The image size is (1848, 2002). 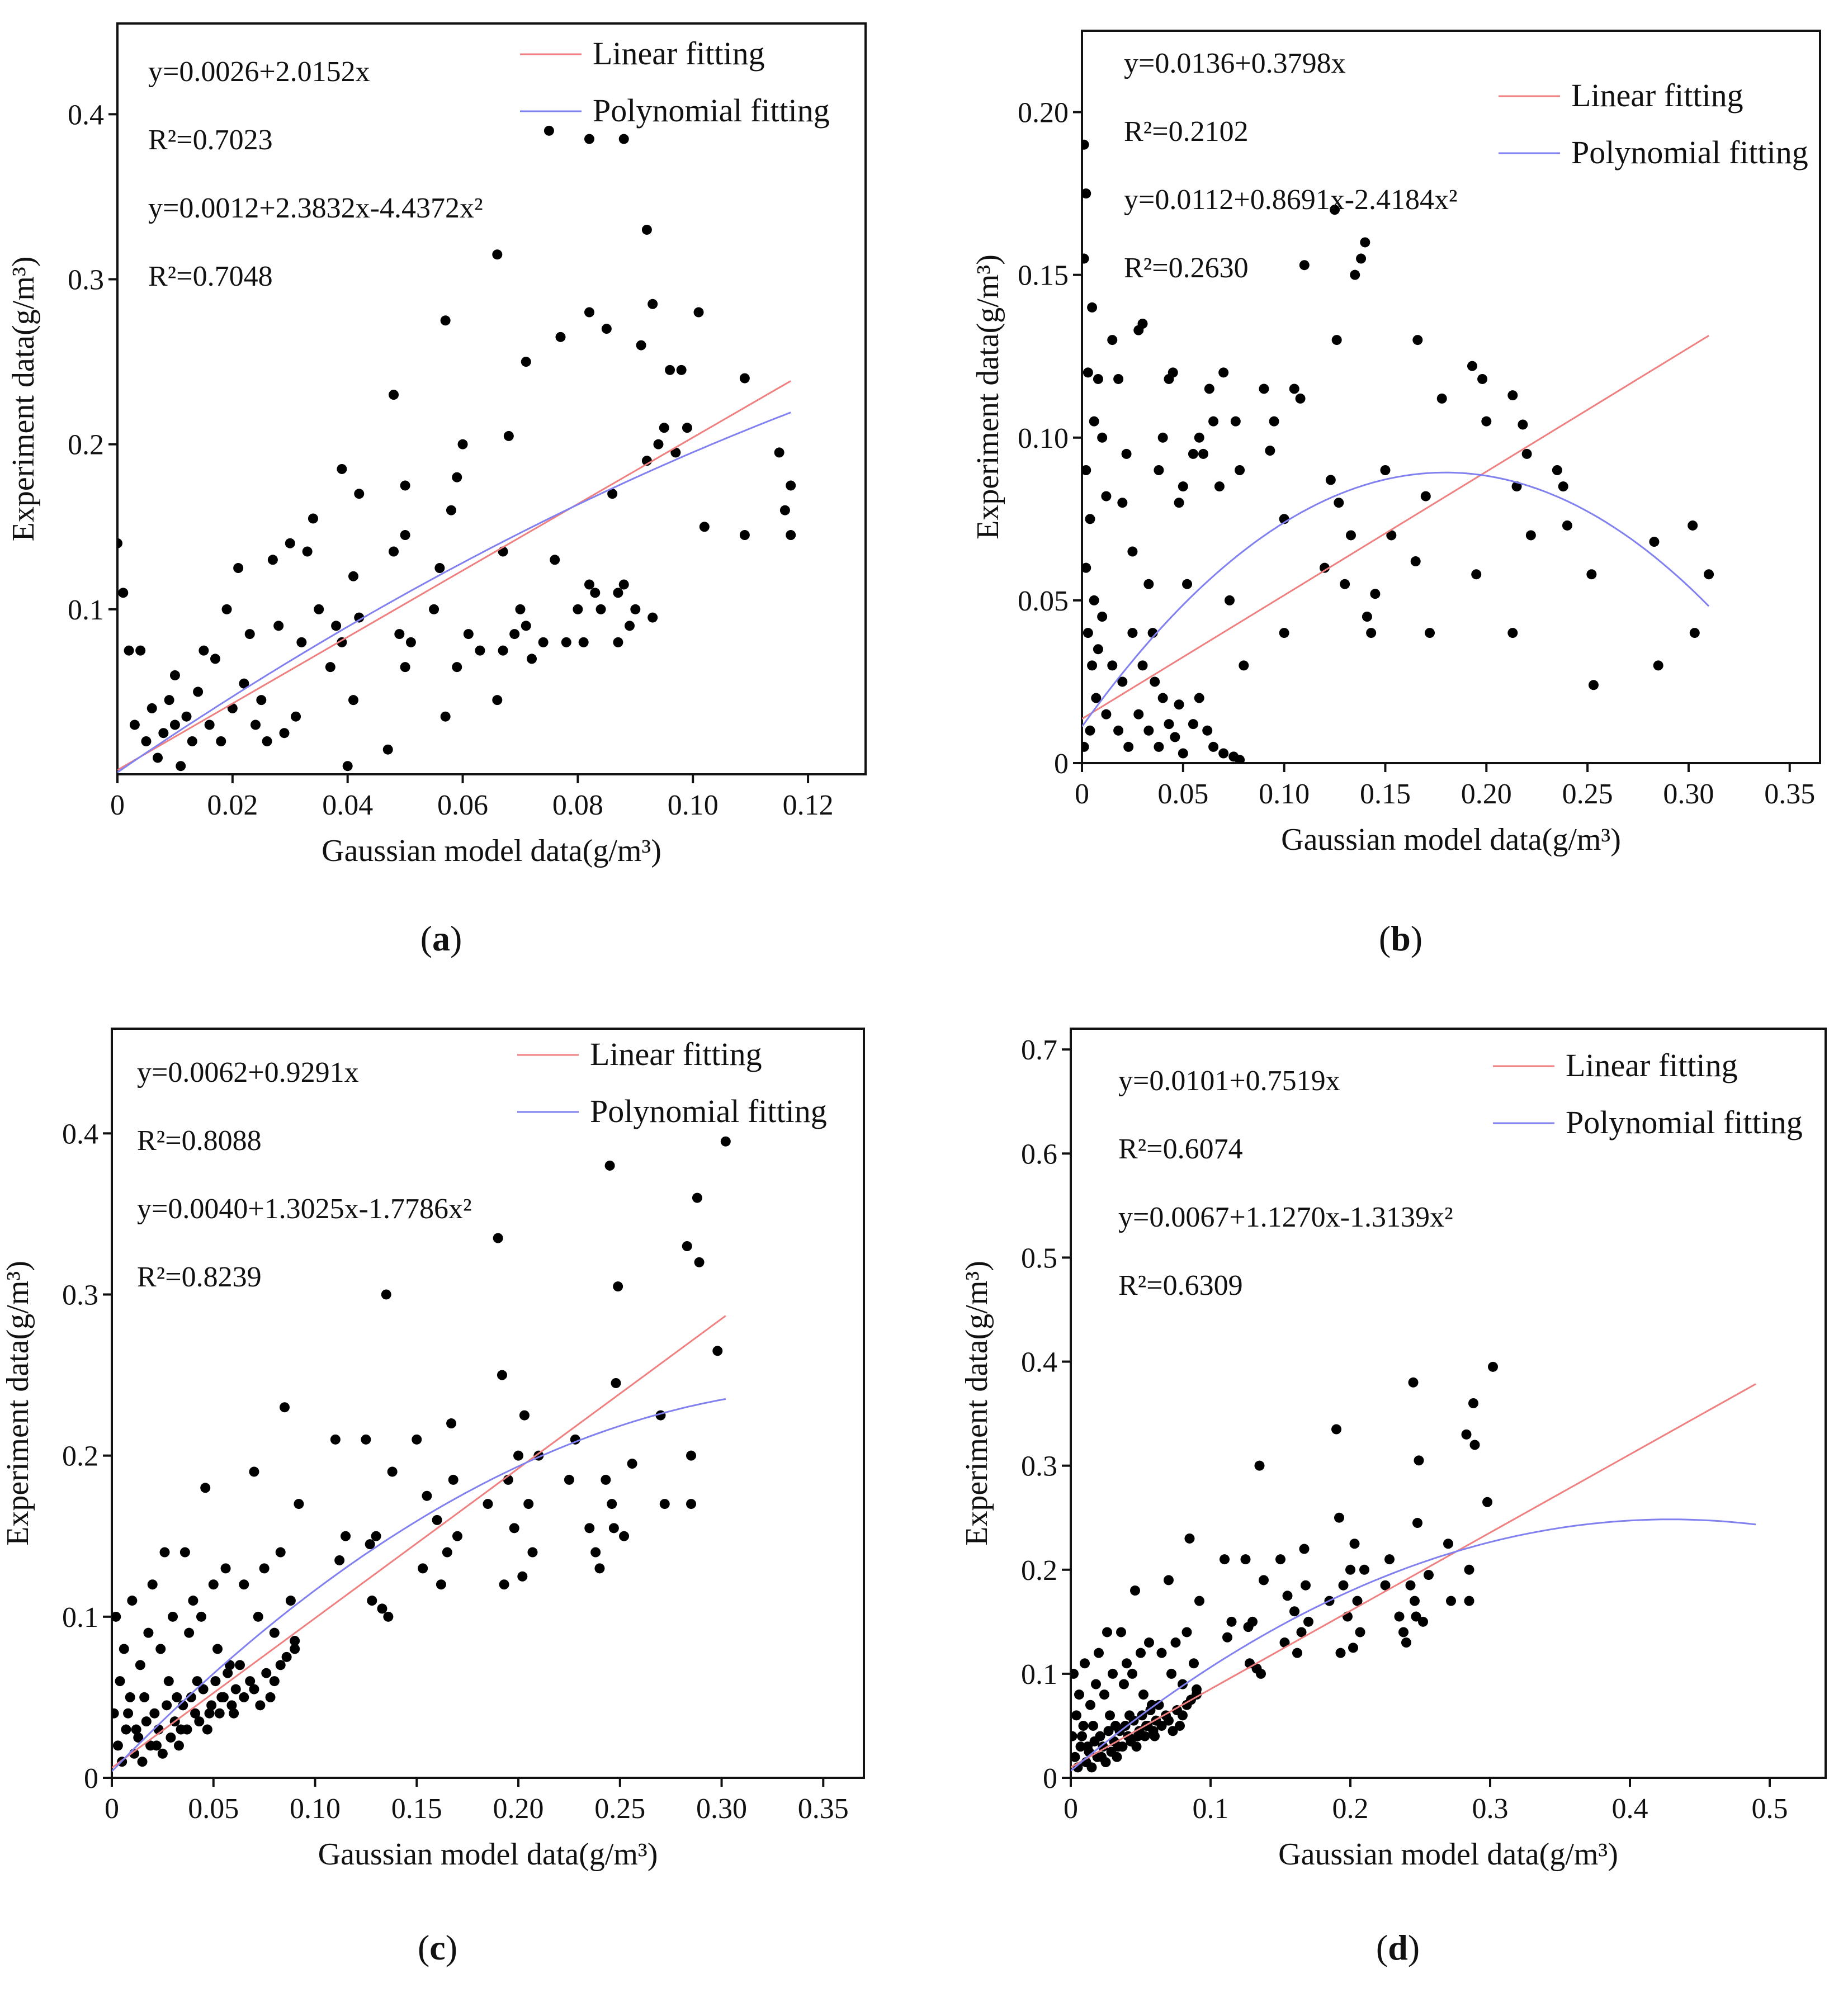 What do you see at coordinates (315, 208) in the screenshot?
I see `fit-equation: y=0.0012+2.3832x-4.4372x²` at bounding box center [315, 208].